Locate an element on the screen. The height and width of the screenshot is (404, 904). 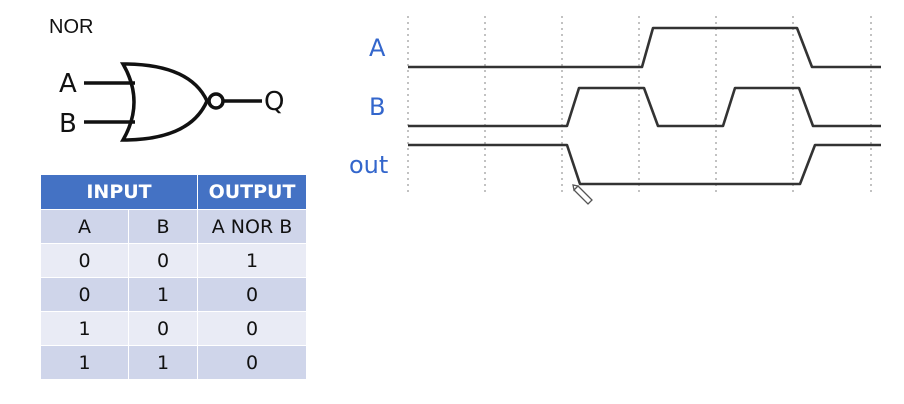
signal-a-waveform is located at coordinates (644, 47).